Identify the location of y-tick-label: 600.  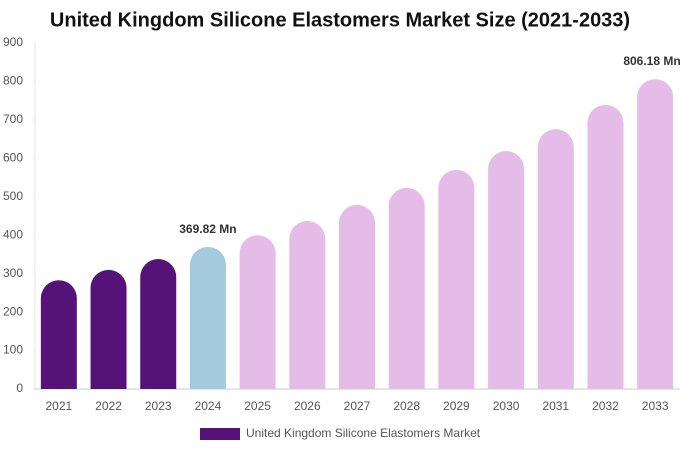
(13, 158).